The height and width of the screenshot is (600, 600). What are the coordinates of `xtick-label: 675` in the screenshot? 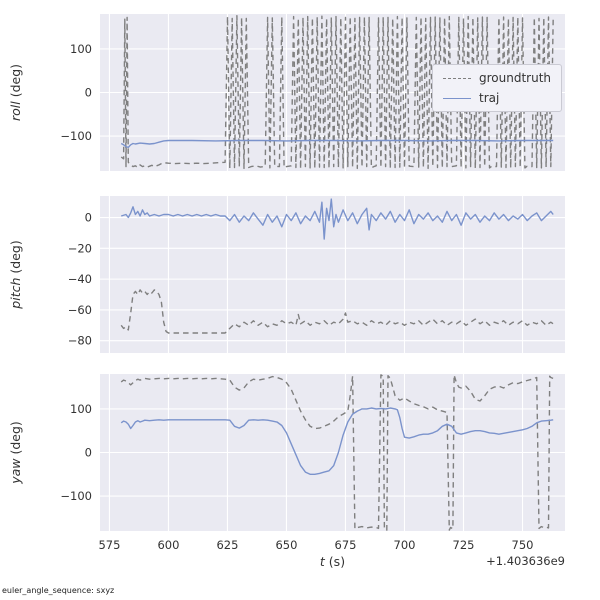 It's located at (346, 545).